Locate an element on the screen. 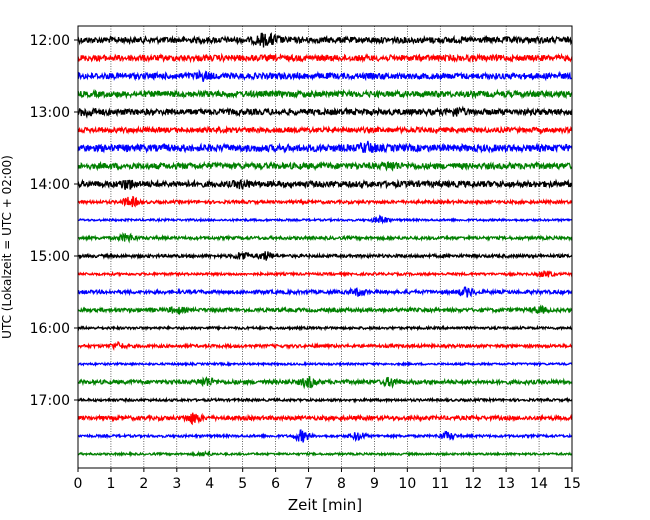 Image resolution: width=650 pixels, height=520 pixels. x-tick-label: 9 is located at coordinates (374, 484).